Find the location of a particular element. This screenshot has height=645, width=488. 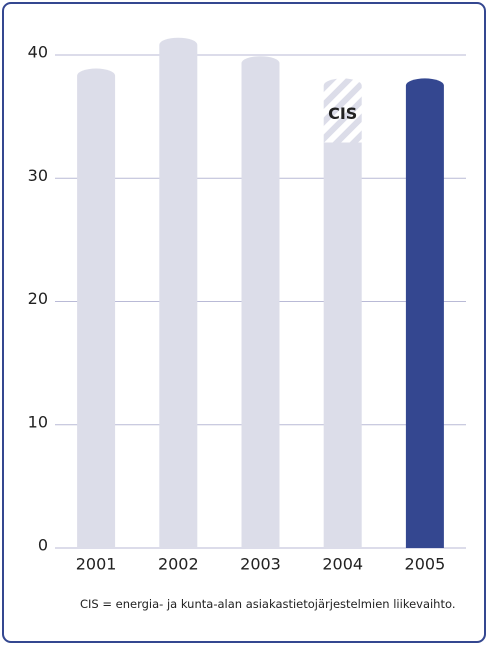

y-tick-label: 10 is located at coordinates (38, 421).